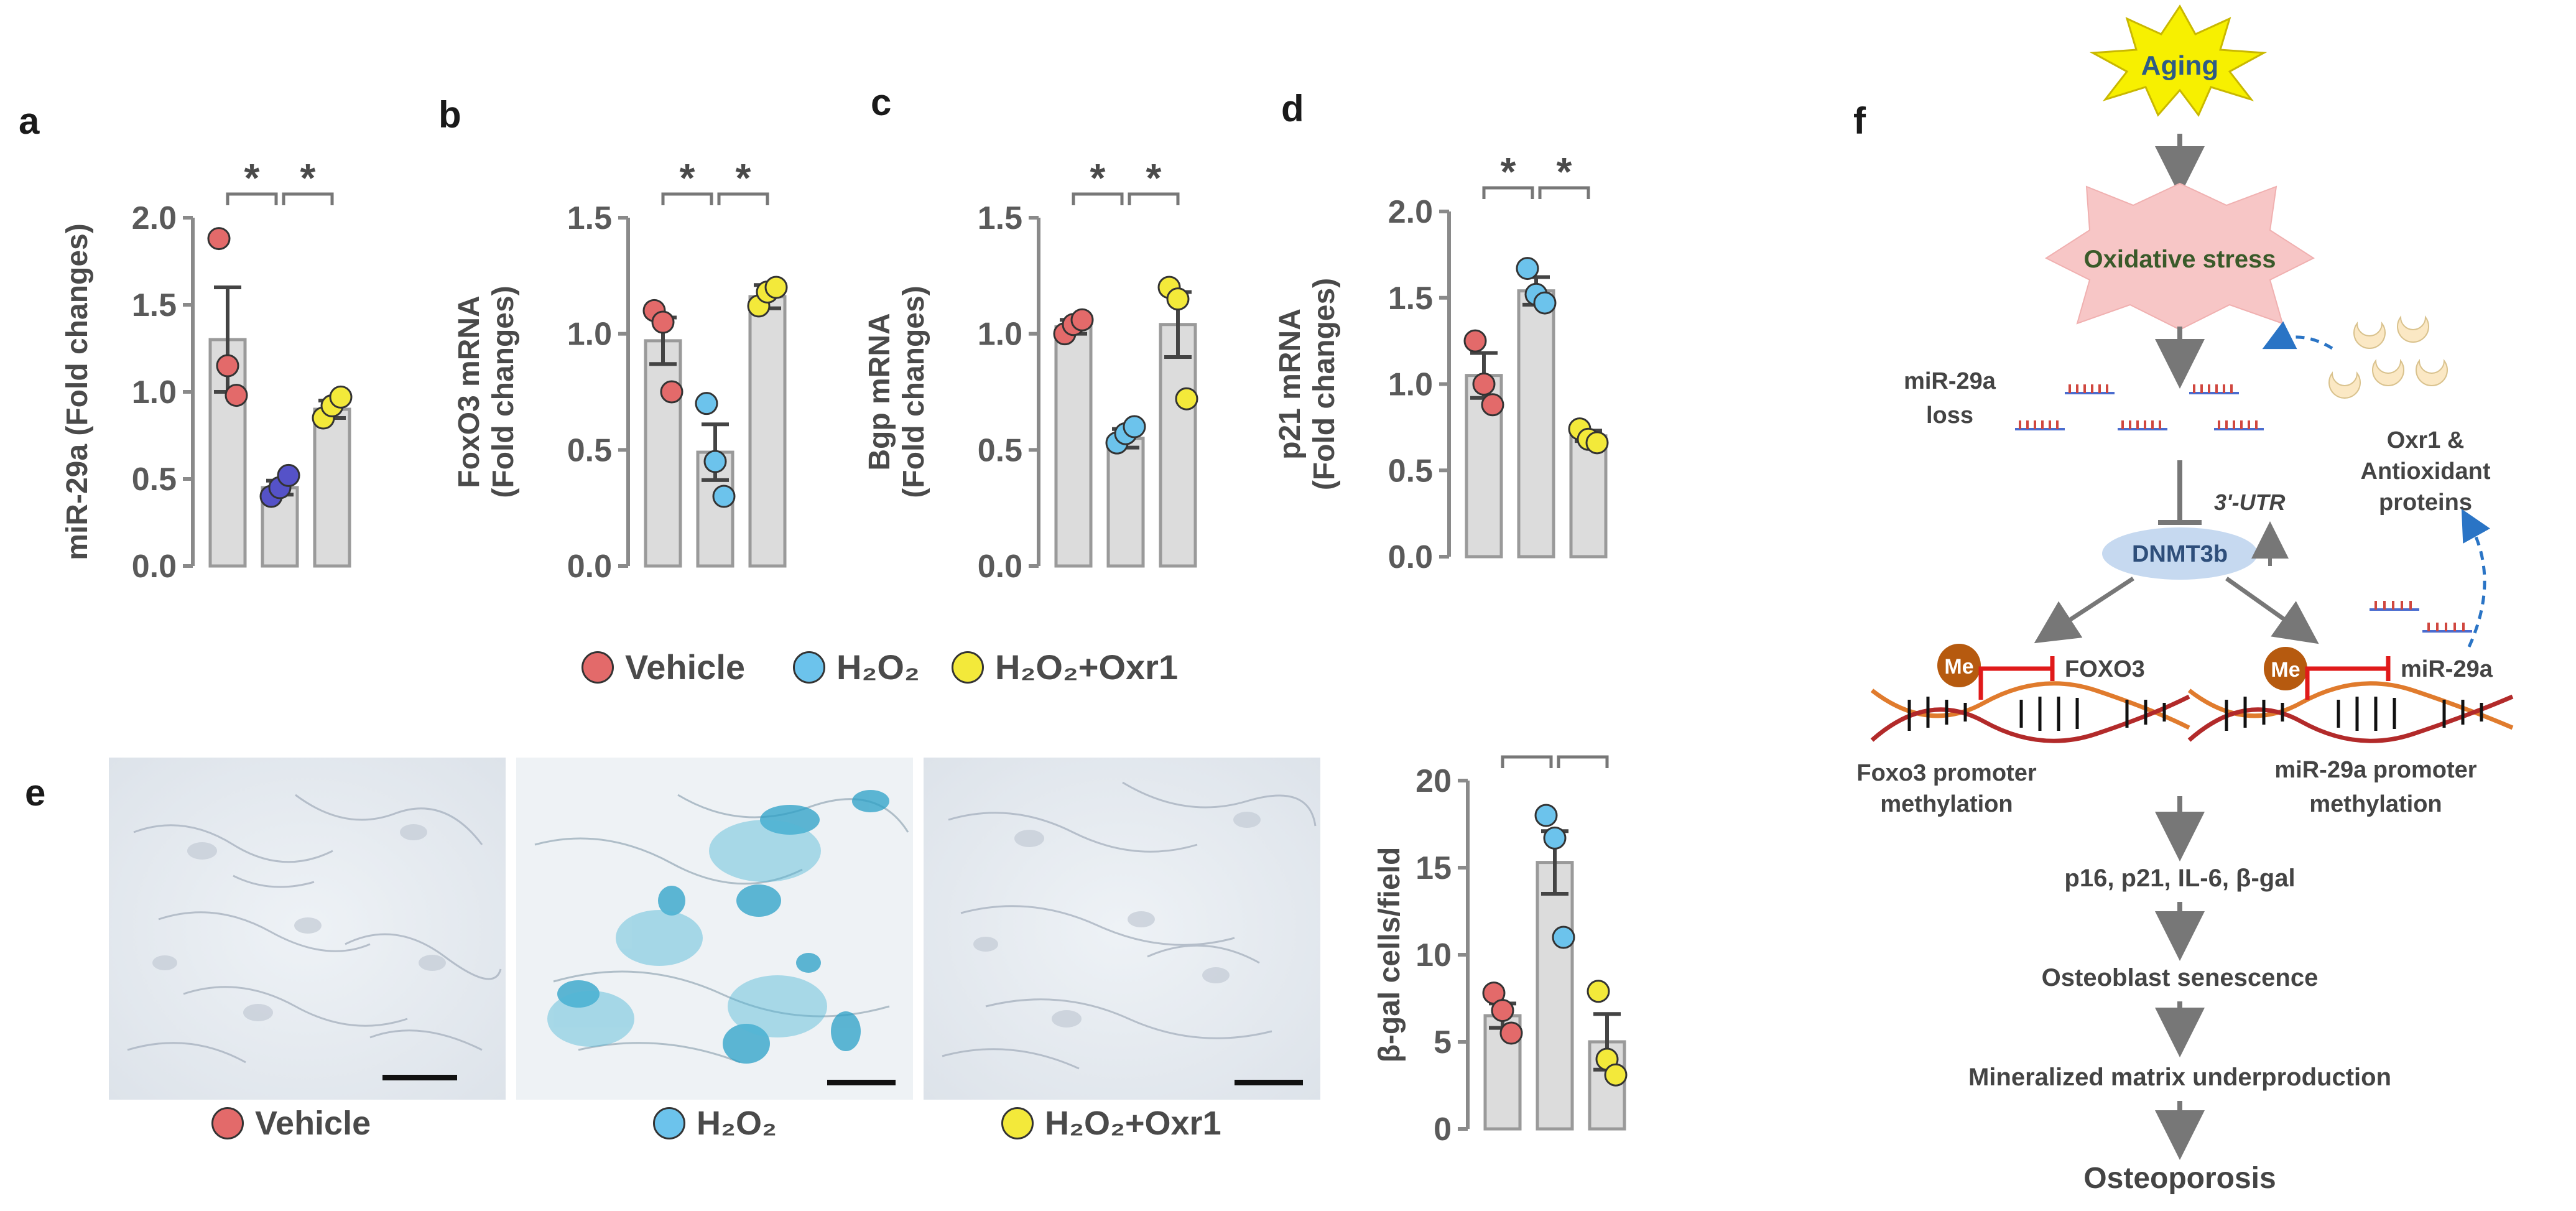 This screenshot has height=1211, width=2576. I want to click on arrow-right-branch, so click(2272, 611).